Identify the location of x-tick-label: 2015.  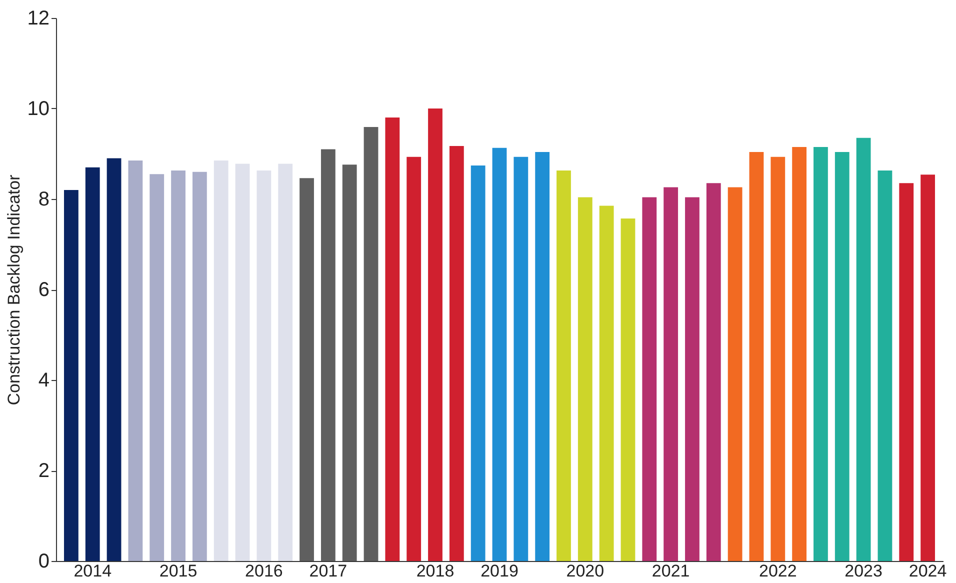
(178, 571).